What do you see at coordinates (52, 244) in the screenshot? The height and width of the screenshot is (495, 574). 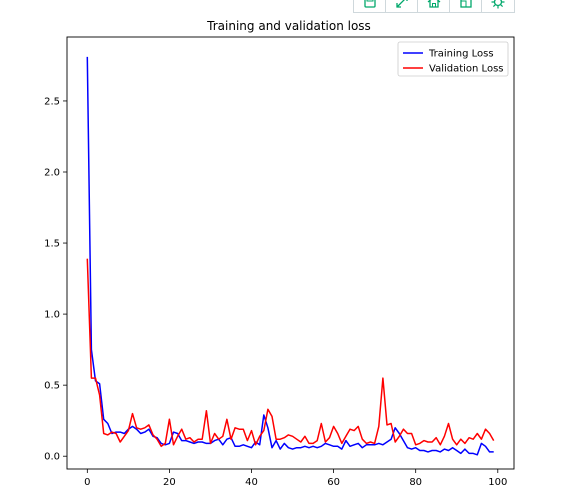 I see `y-tick-label: 1.5` at bounding box center [52, 244].